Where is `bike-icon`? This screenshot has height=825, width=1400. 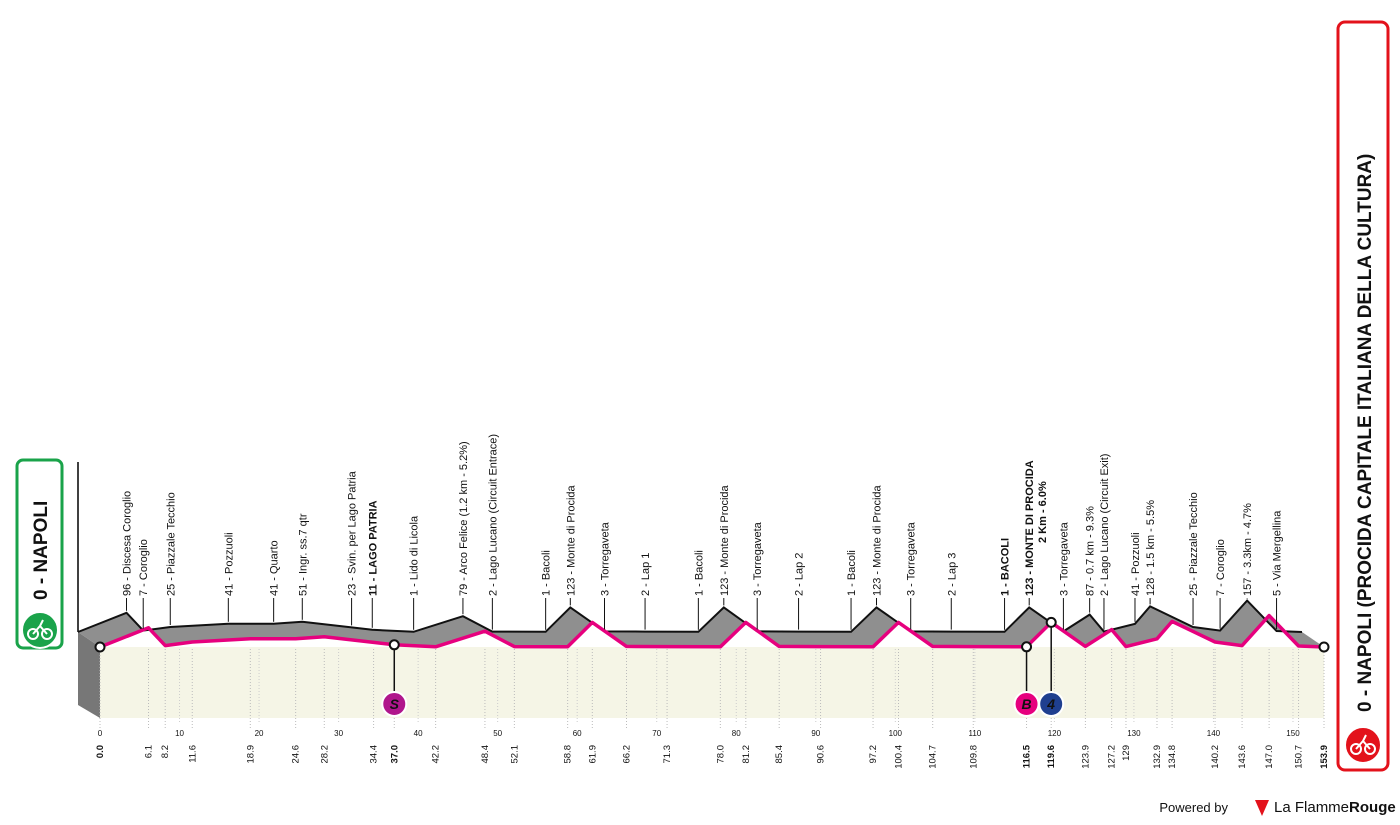 bike-icon is located at coordinates (40, 629).